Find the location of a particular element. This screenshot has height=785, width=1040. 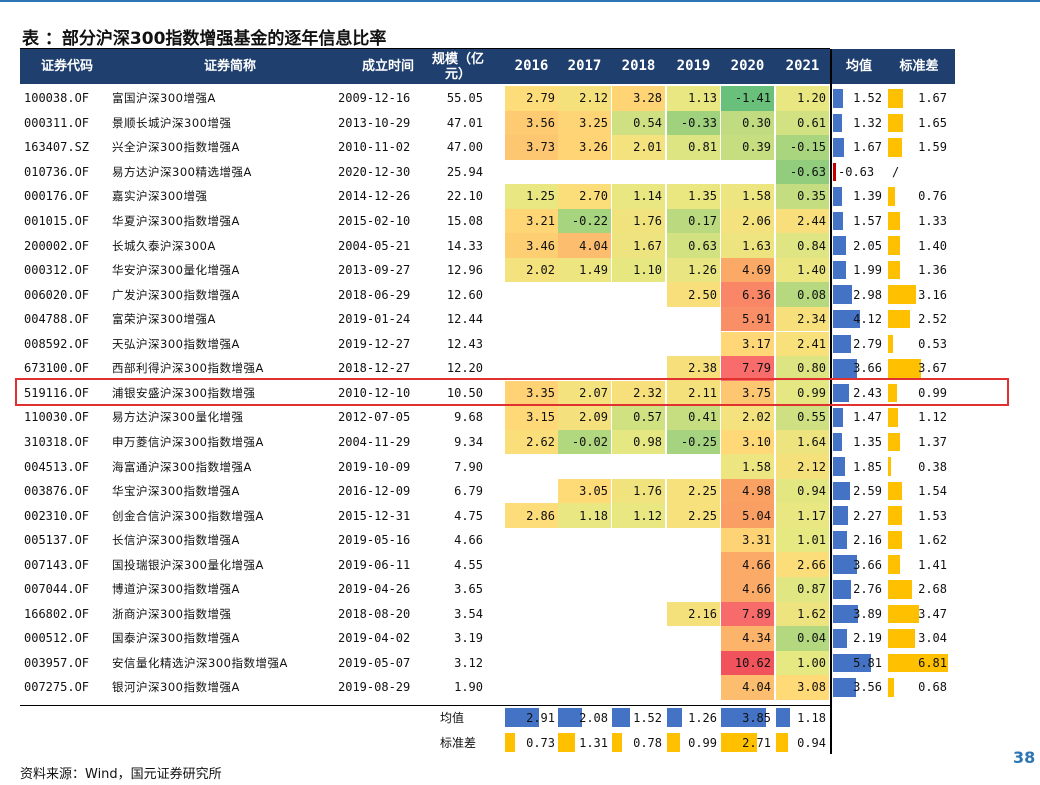

col-header-mean: 均值 is located at coordinates (858, 66).